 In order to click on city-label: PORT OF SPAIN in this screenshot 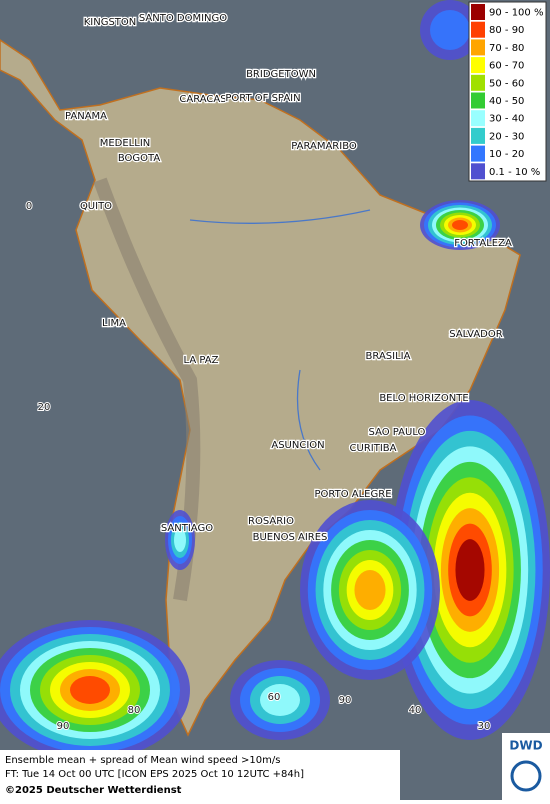, I will do `click(262, 98)`.